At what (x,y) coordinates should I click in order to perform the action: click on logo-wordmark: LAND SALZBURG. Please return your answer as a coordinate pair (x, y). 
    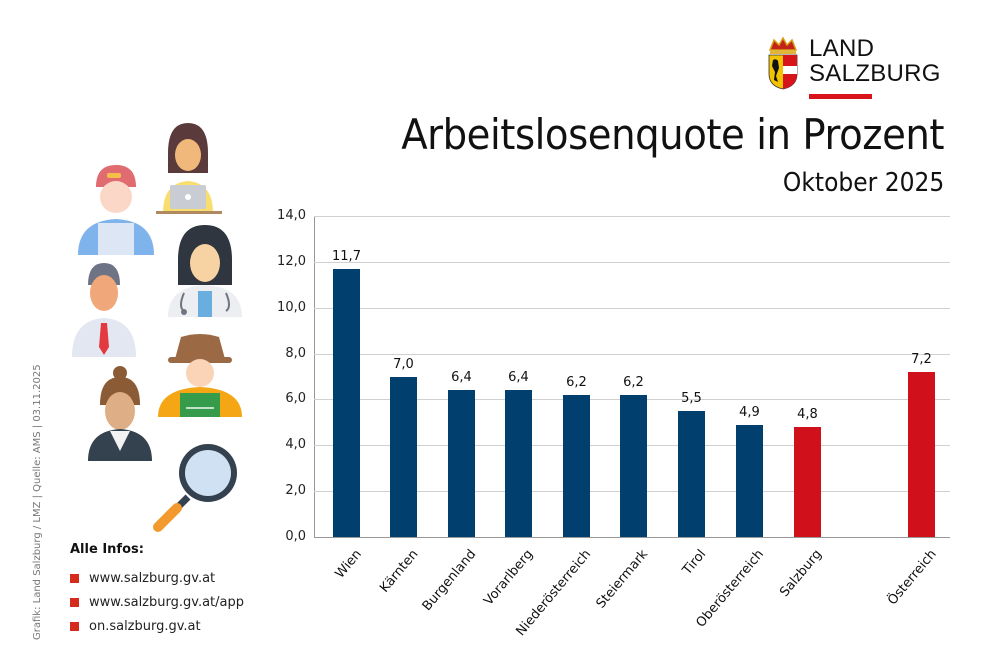
    Looking at the image, I should click on (875, 61).